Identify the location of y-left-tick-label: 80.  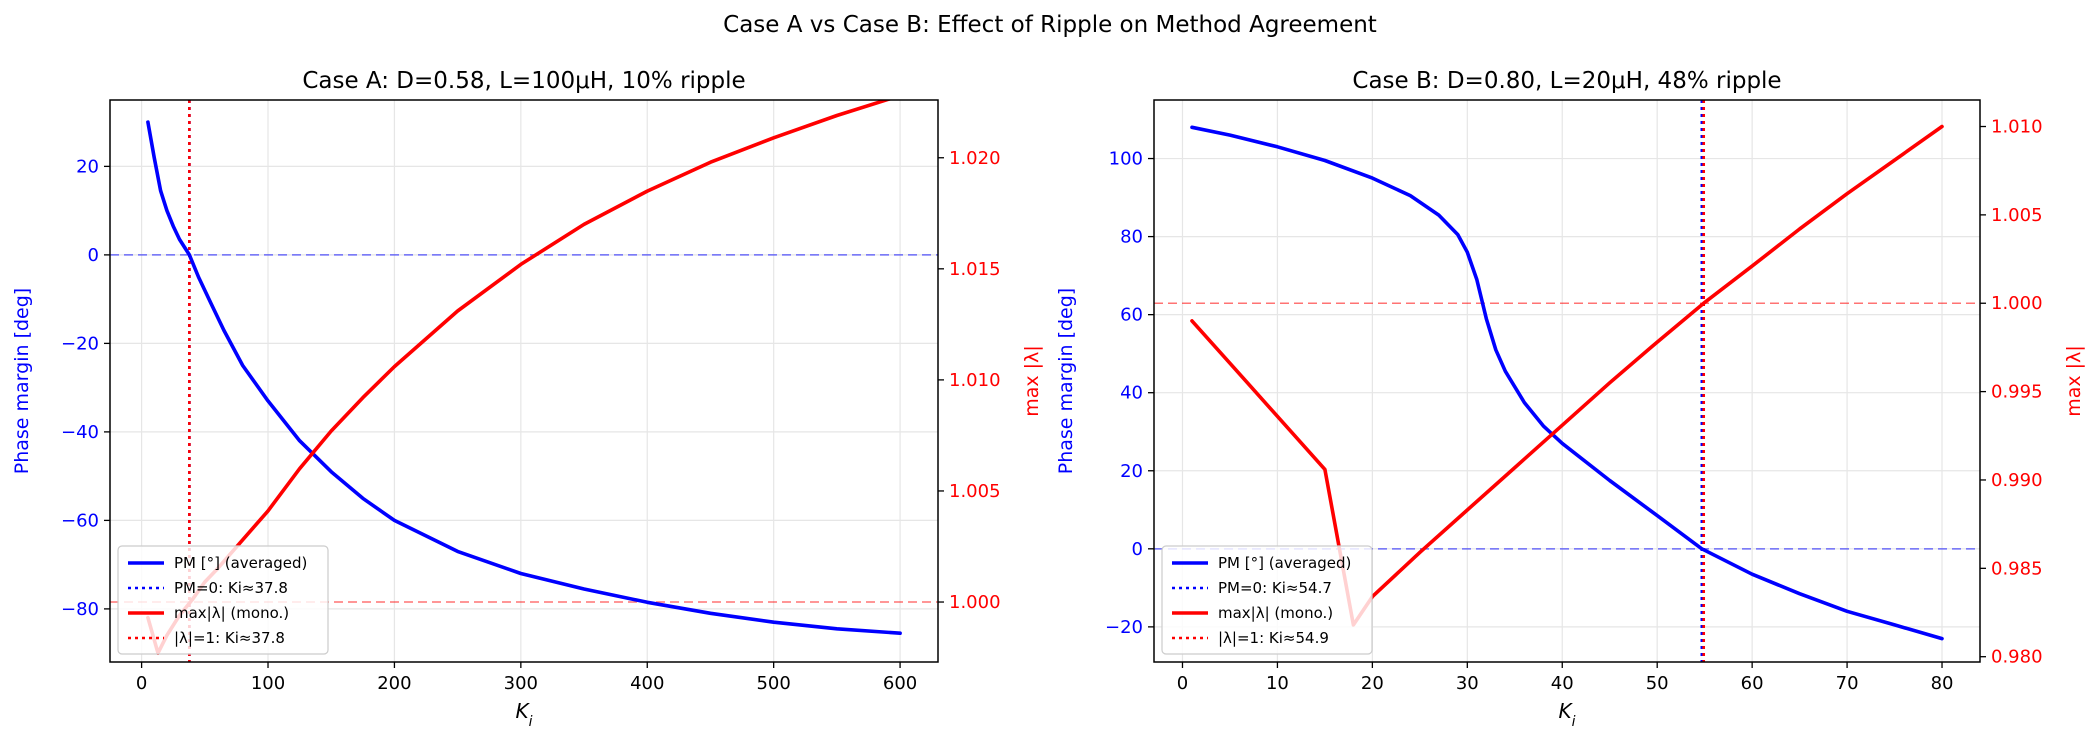
(1131, 237).